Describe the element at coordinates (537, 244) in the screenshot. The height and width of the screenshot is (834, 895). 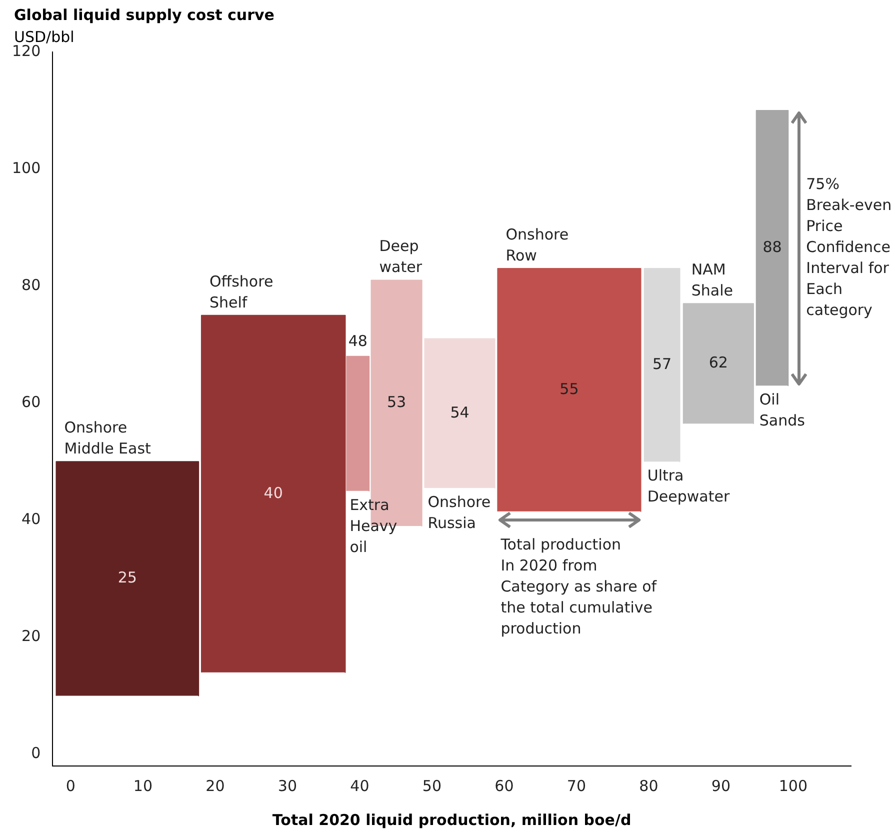
I see `annotation: Onshore Row` at that location.